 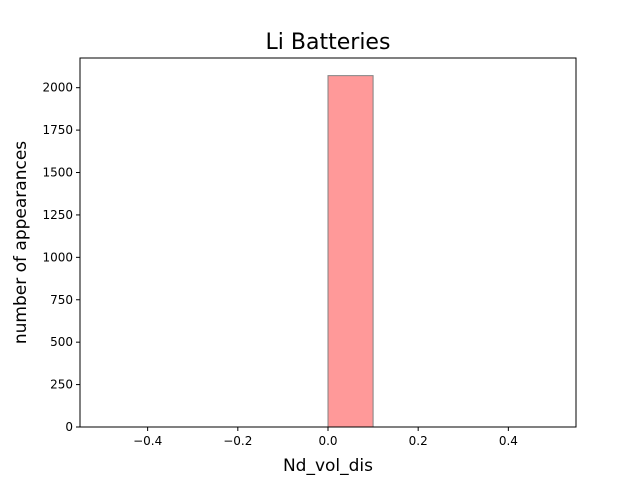 I want to click on y-tick-label-8: 2000, so click(x=57, y=88).